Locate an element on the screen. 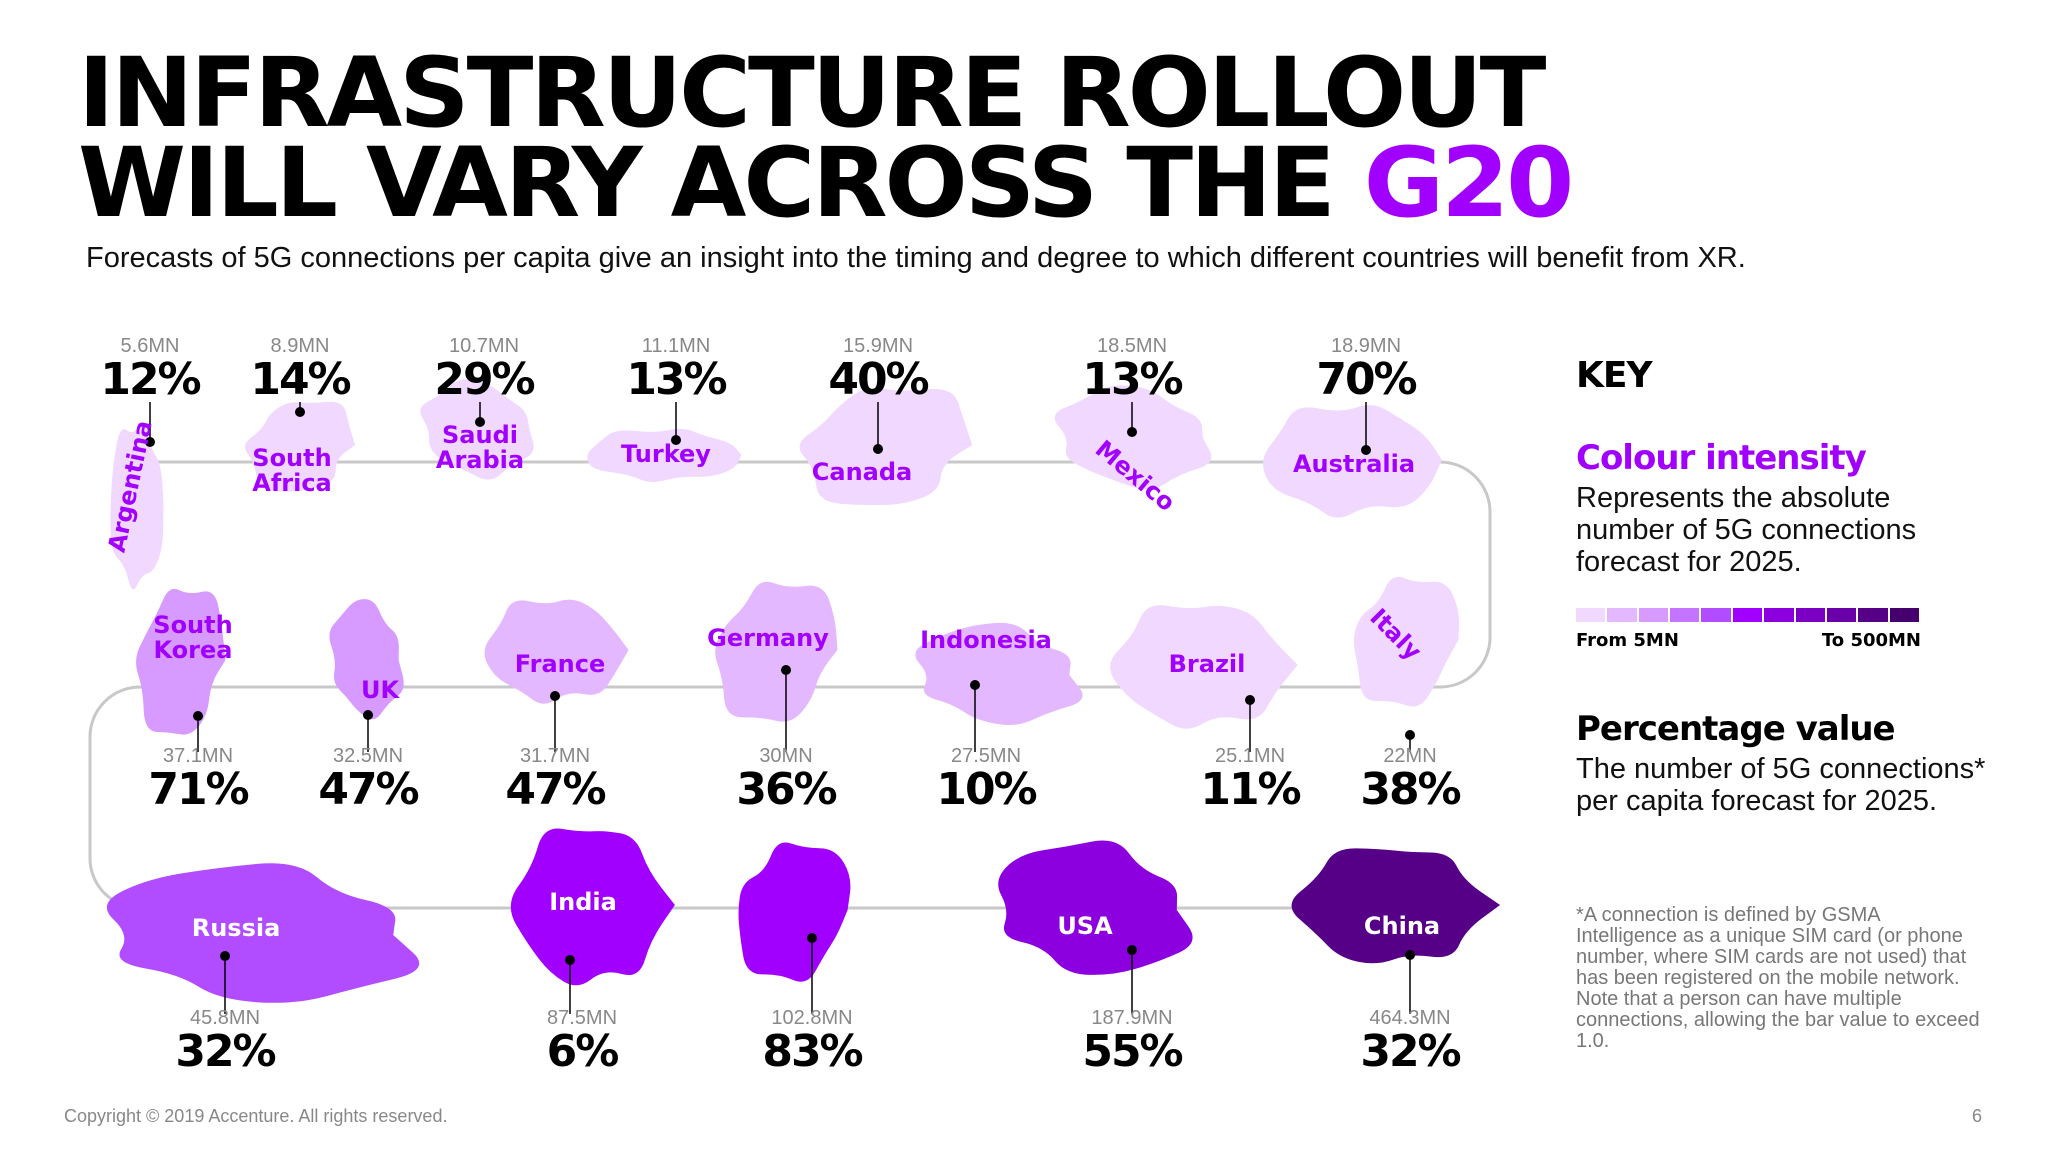 Image resolution: width=2048 pixels, height=1152 pixels. china-dot is located at coordinates (1410, 955).